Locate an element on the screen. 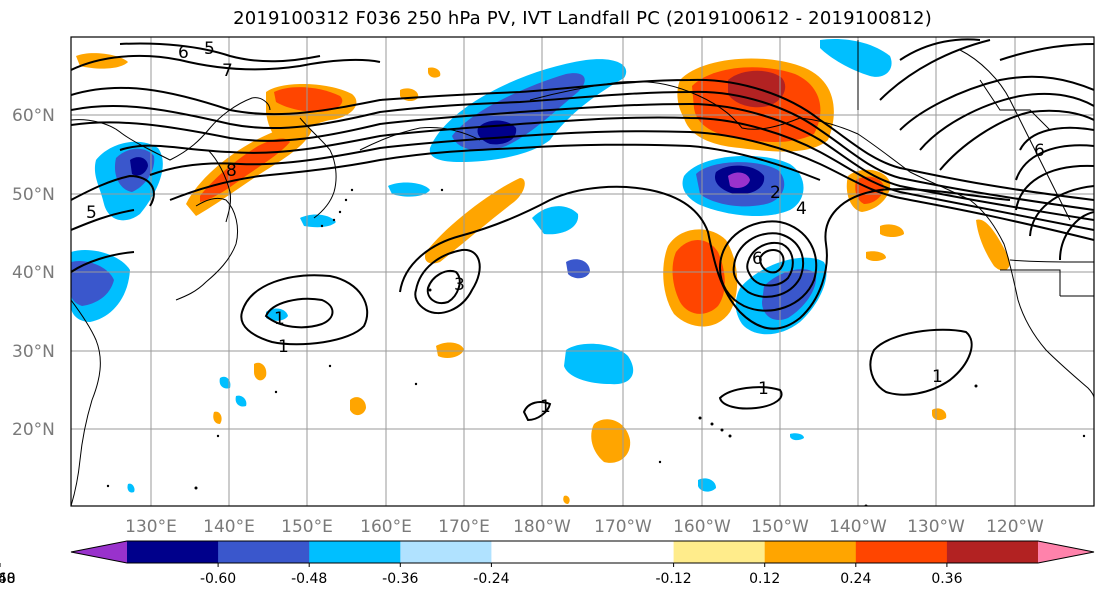 This screenshot has height=601, width=1105. colorbar-tick-label: -0.60 is located at coordinates (218, 579).